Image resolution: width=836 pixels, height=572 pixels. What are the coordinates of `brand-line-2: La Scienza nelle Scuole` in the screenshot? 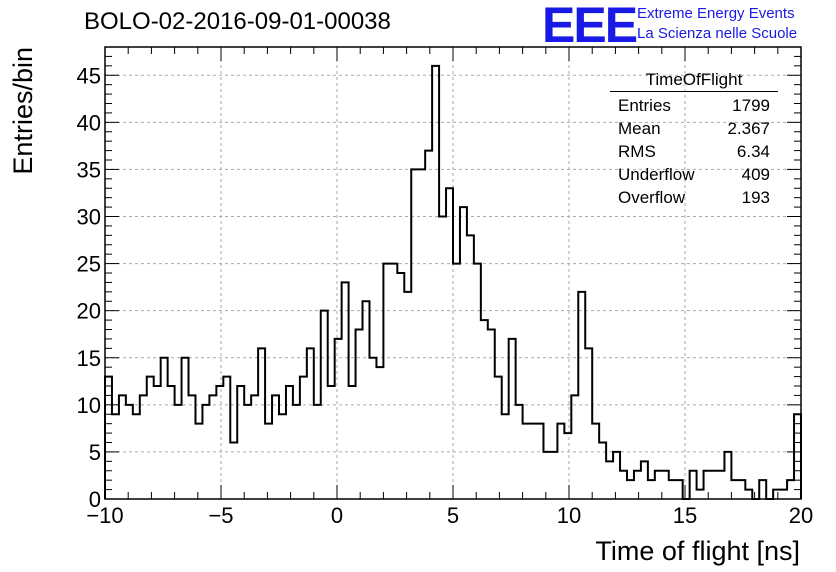 It's located at (717, 33).